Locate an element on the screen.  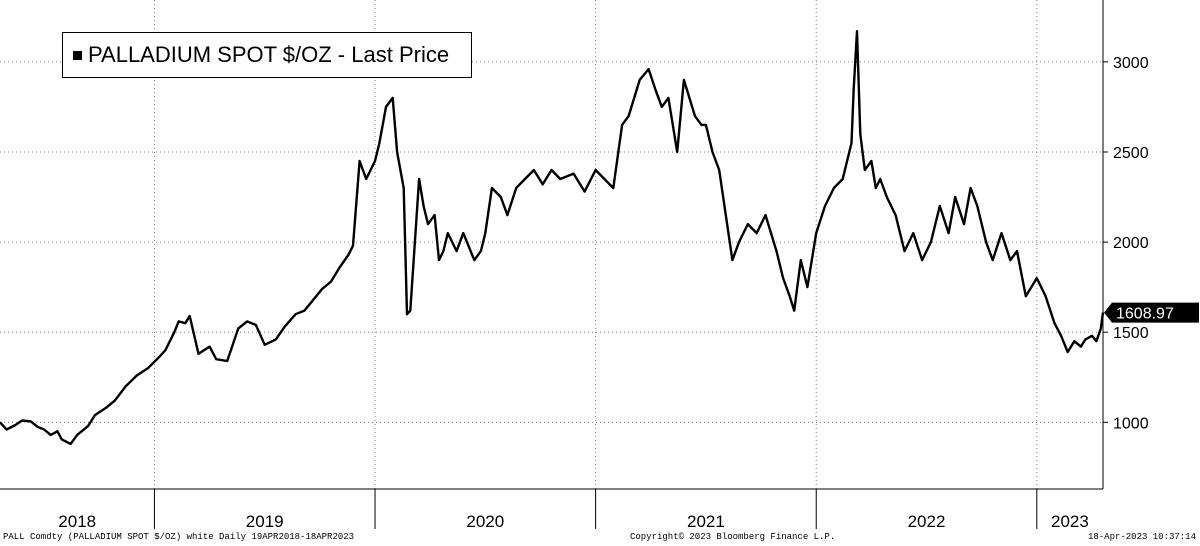
x-tick-label: 2021 is located at coordinates (706, 521).